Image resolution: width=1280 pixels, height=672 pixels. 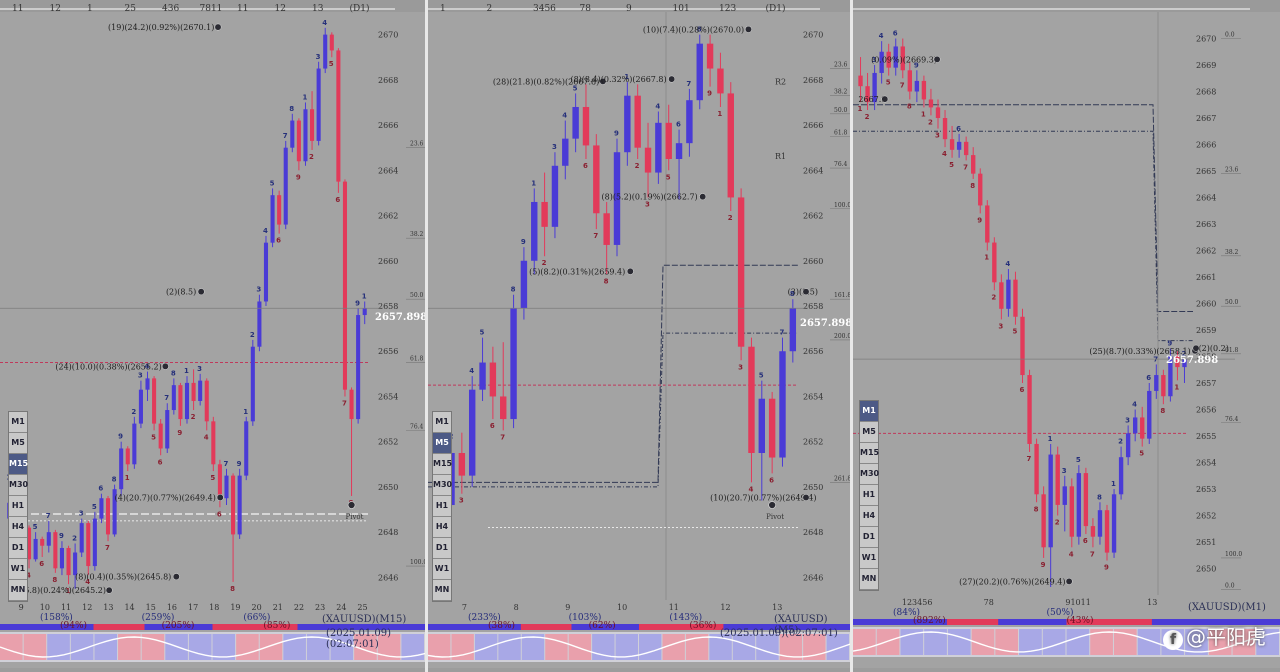 What do you see at coordinates (586, 9) in the screenshot?
I see `top-time-label: 78` at bounding box center [586, 9].